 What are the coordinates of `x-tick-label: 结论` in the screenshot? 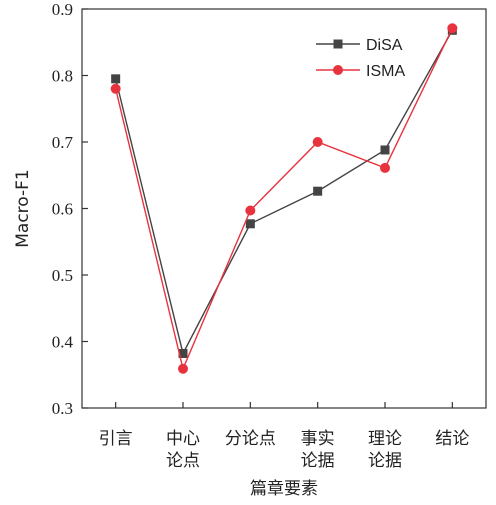 It's located at (452, 439).